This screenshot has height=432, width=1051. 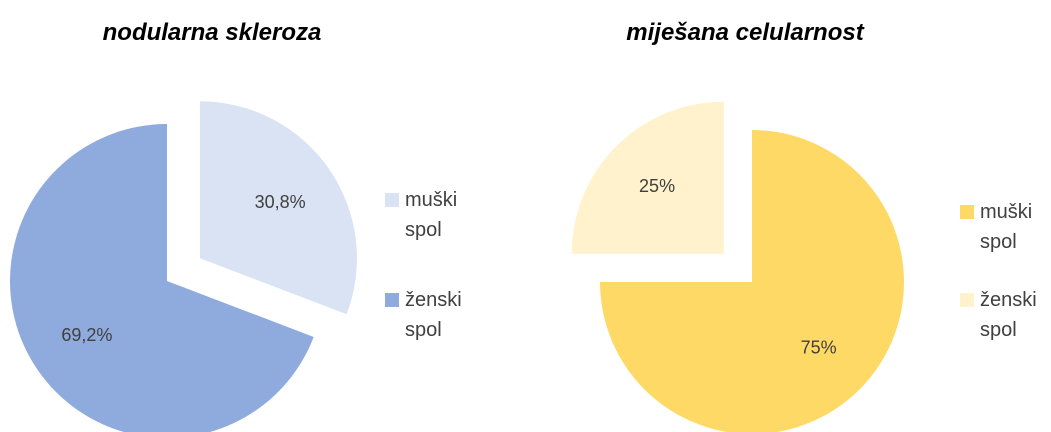 I want to click on chart-title: nodularna skleroza, so click(x=212, y=32).